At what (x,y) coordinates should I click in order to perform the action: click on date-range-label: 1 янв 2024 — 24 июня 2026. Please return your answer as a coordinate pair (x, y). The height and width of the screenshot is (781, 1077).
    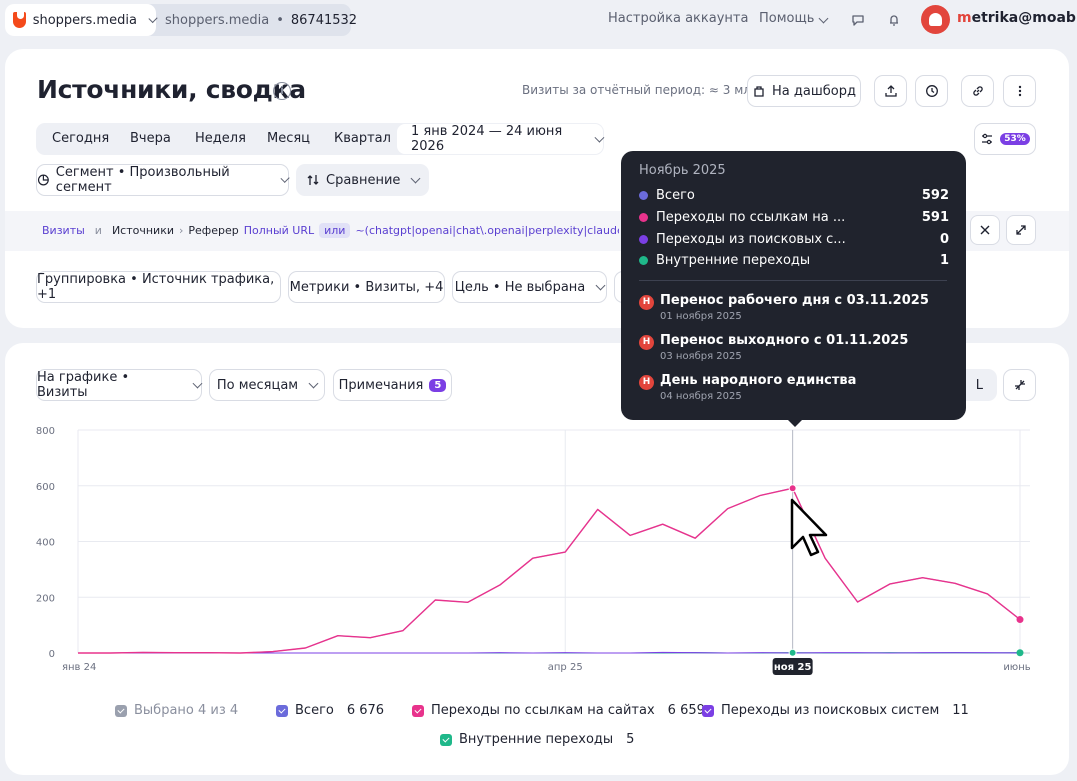
    Looking at the image, I should click on (487, 139).